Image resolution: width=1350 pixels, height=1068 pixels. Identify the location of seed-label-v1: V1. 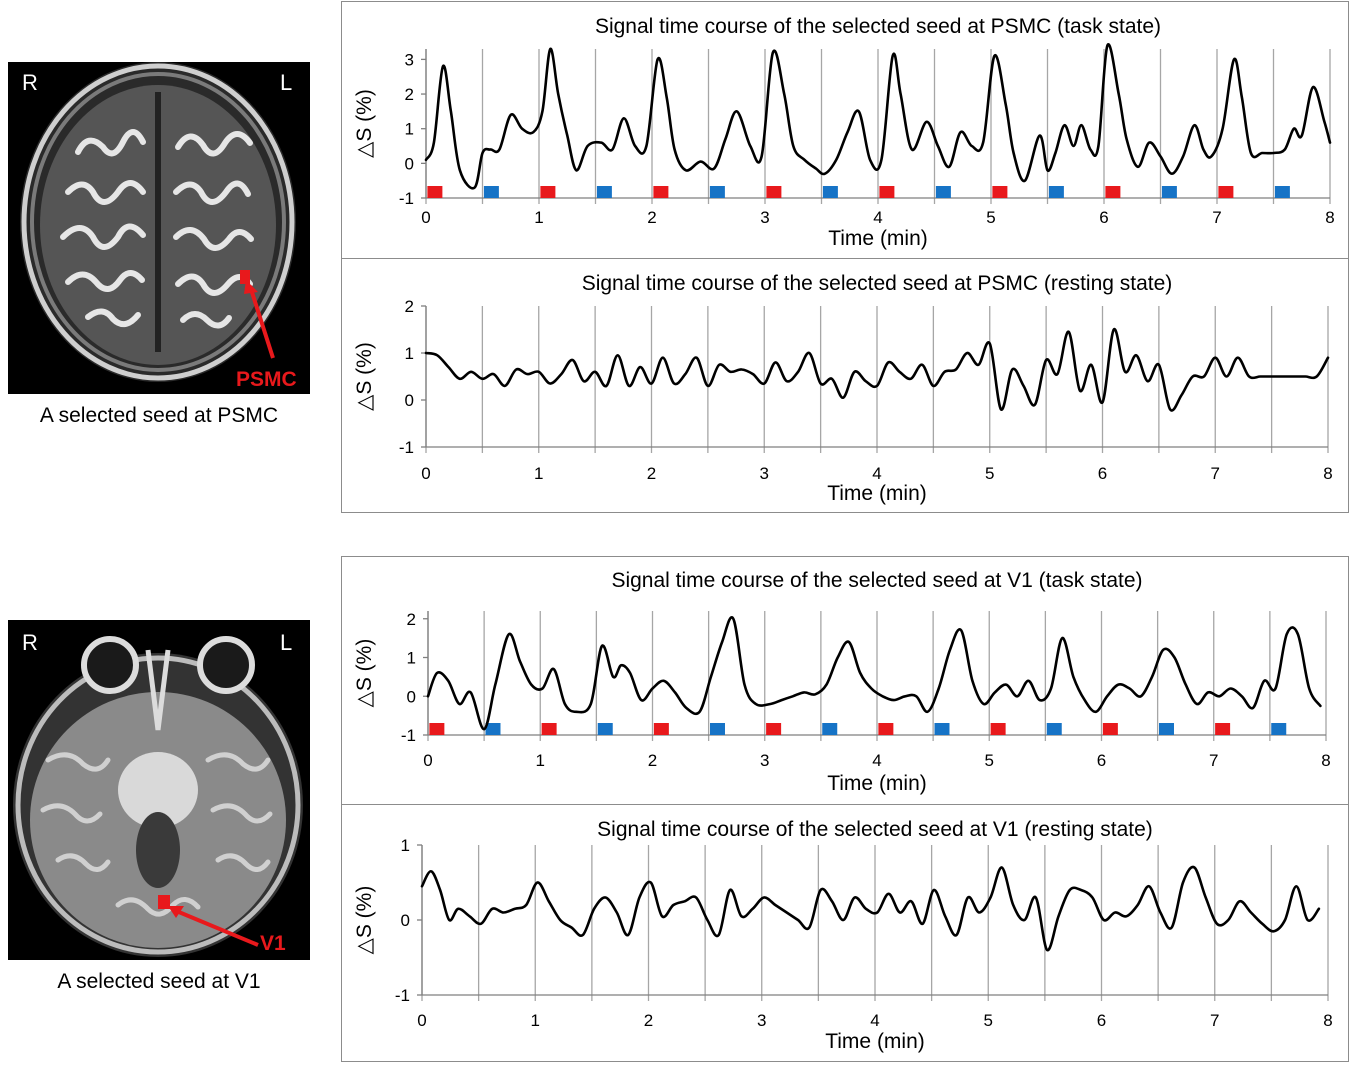
(273, 943).